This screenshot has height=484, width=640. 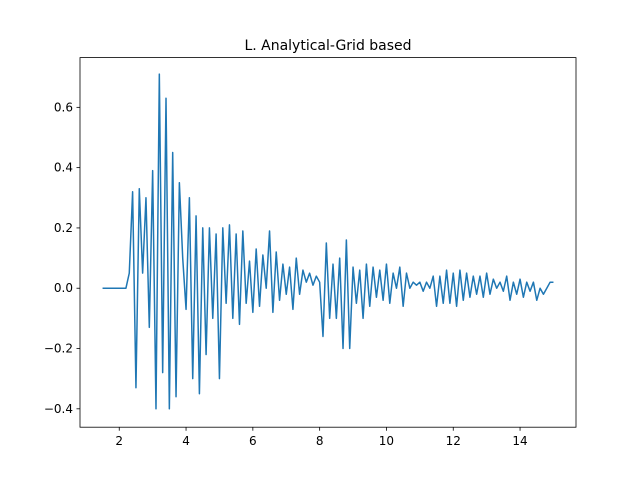 What do you see at coordinates (58, 349) in the screenshot?
I see `y-tick-label: −0.2` at bounding box center [58, 349].